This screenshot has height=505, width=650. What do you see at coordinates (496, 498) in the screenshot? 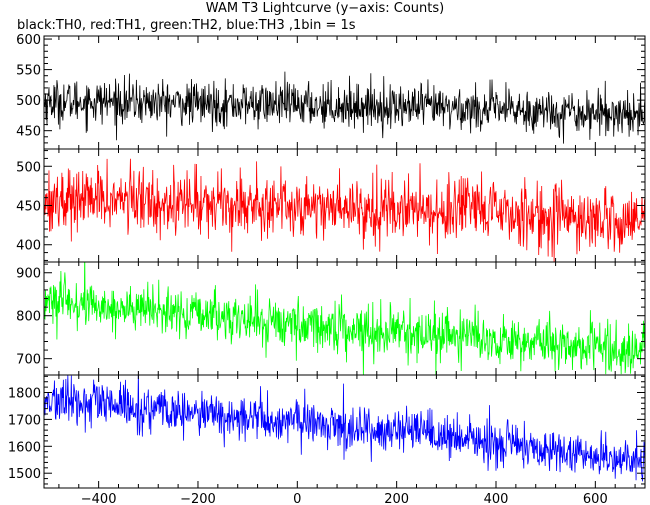
I see `x-tick-label: 400` at bounding box center [496, 498].